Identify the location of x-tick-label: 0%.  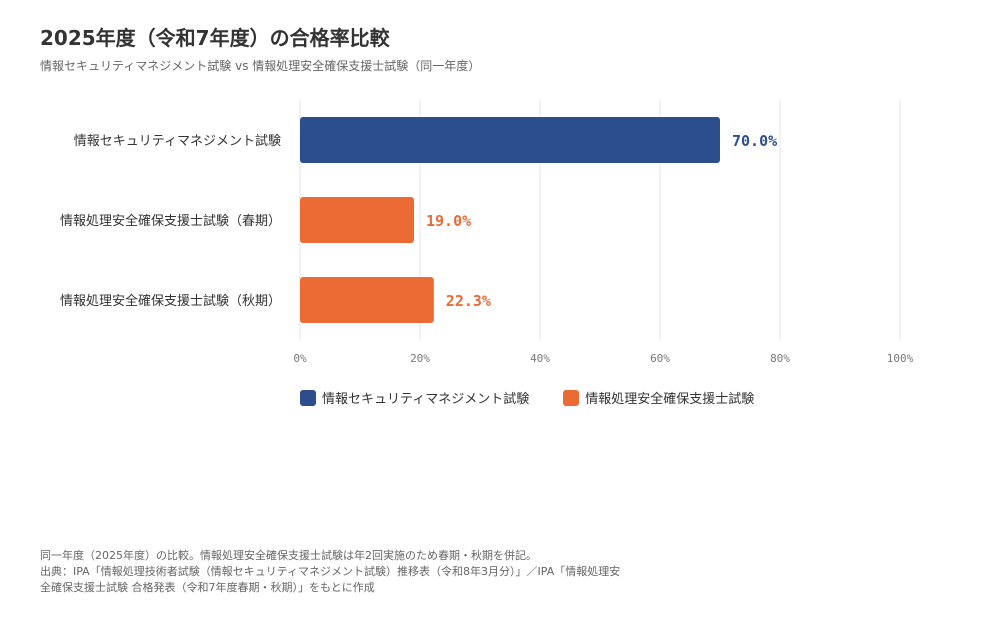
(300, 358).